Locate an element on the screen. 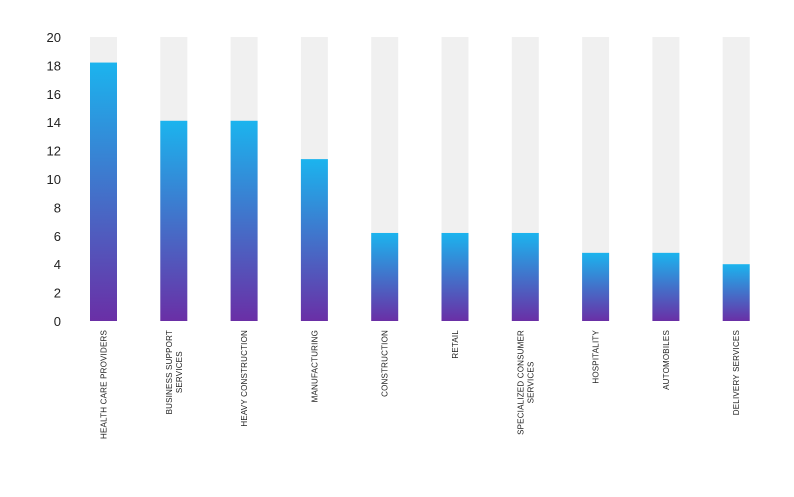 This screenshot has width=794, height=497. x-tick-label: CONSTRUCTION is located at coordinates (385, 363).